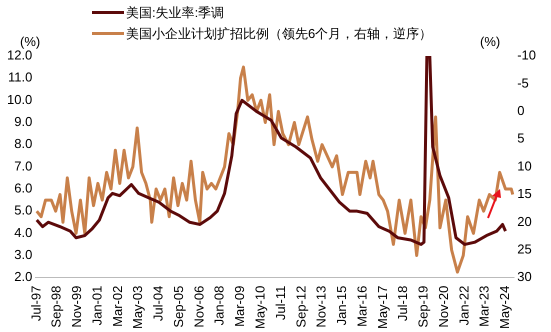 This screenshot has width=551, height=332. What do you see at coordinates (524, 276) in the screenshot?
I see `y2-tick-label: 30` at bounding box center [524, 276].